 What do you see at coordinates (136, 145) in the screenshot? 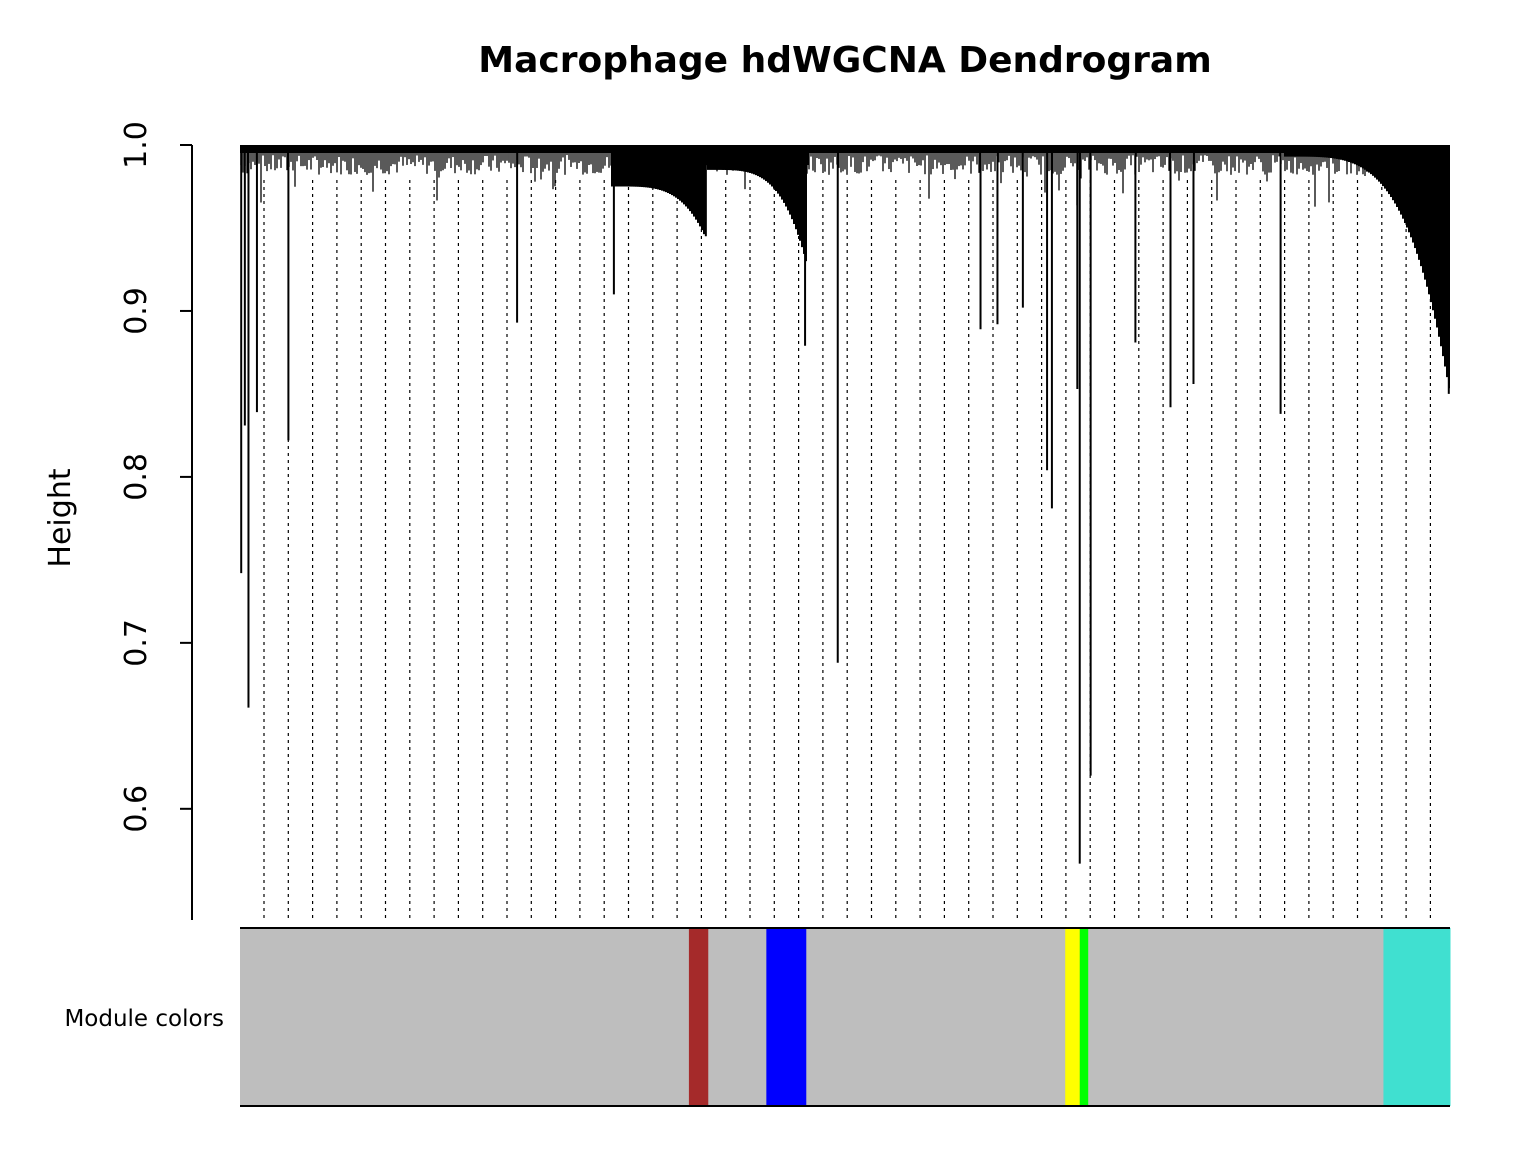
I see `y-tick-label: 1.0` at bounding box center [136, 145].